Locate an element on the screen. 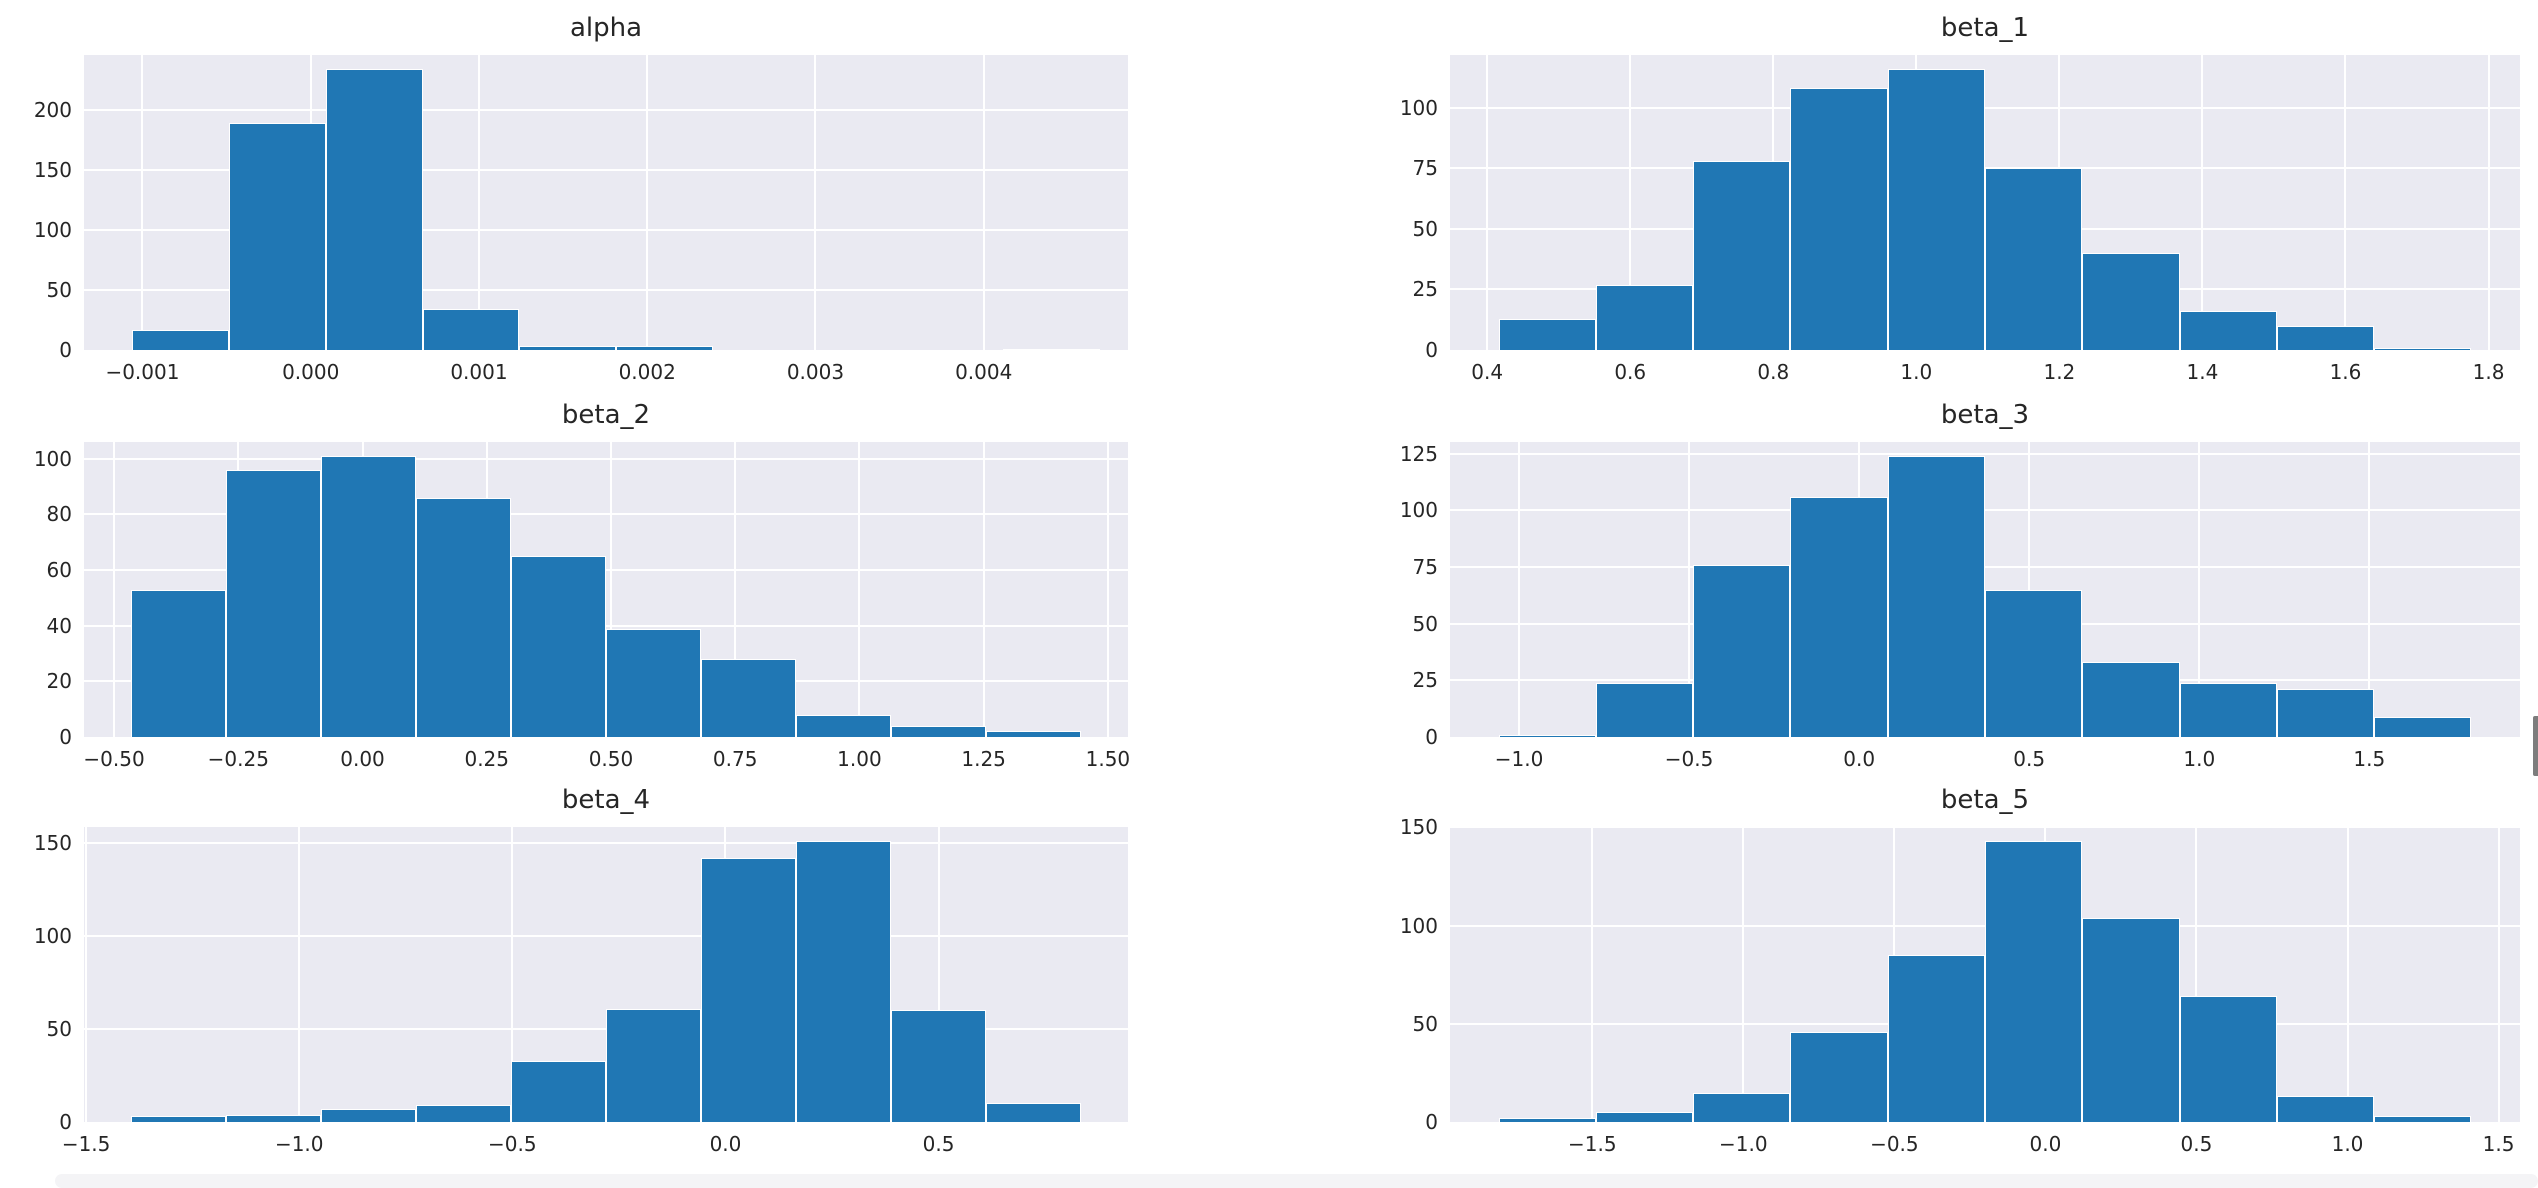  x-tick-label: 0.002 is located at coordinates (647, 372).